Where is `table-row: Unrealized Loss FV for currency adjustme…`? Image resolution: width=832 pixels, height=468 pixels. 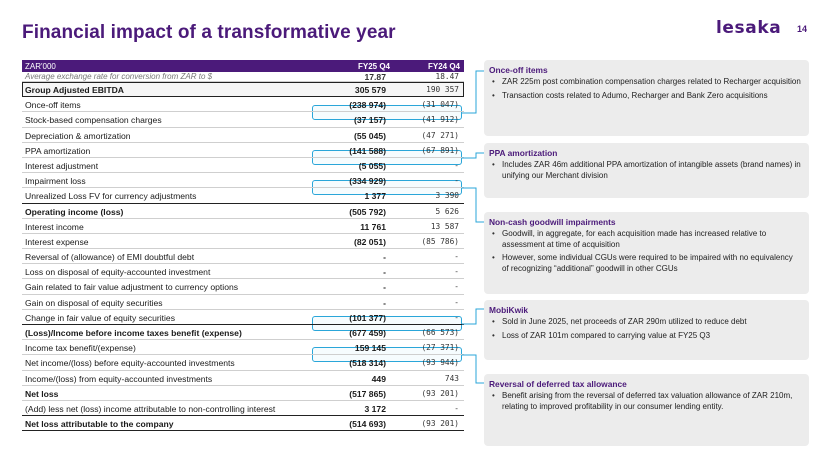 table-row: Unrealized Loss FV for currency adjustme… is located at coordinates (243, 196).